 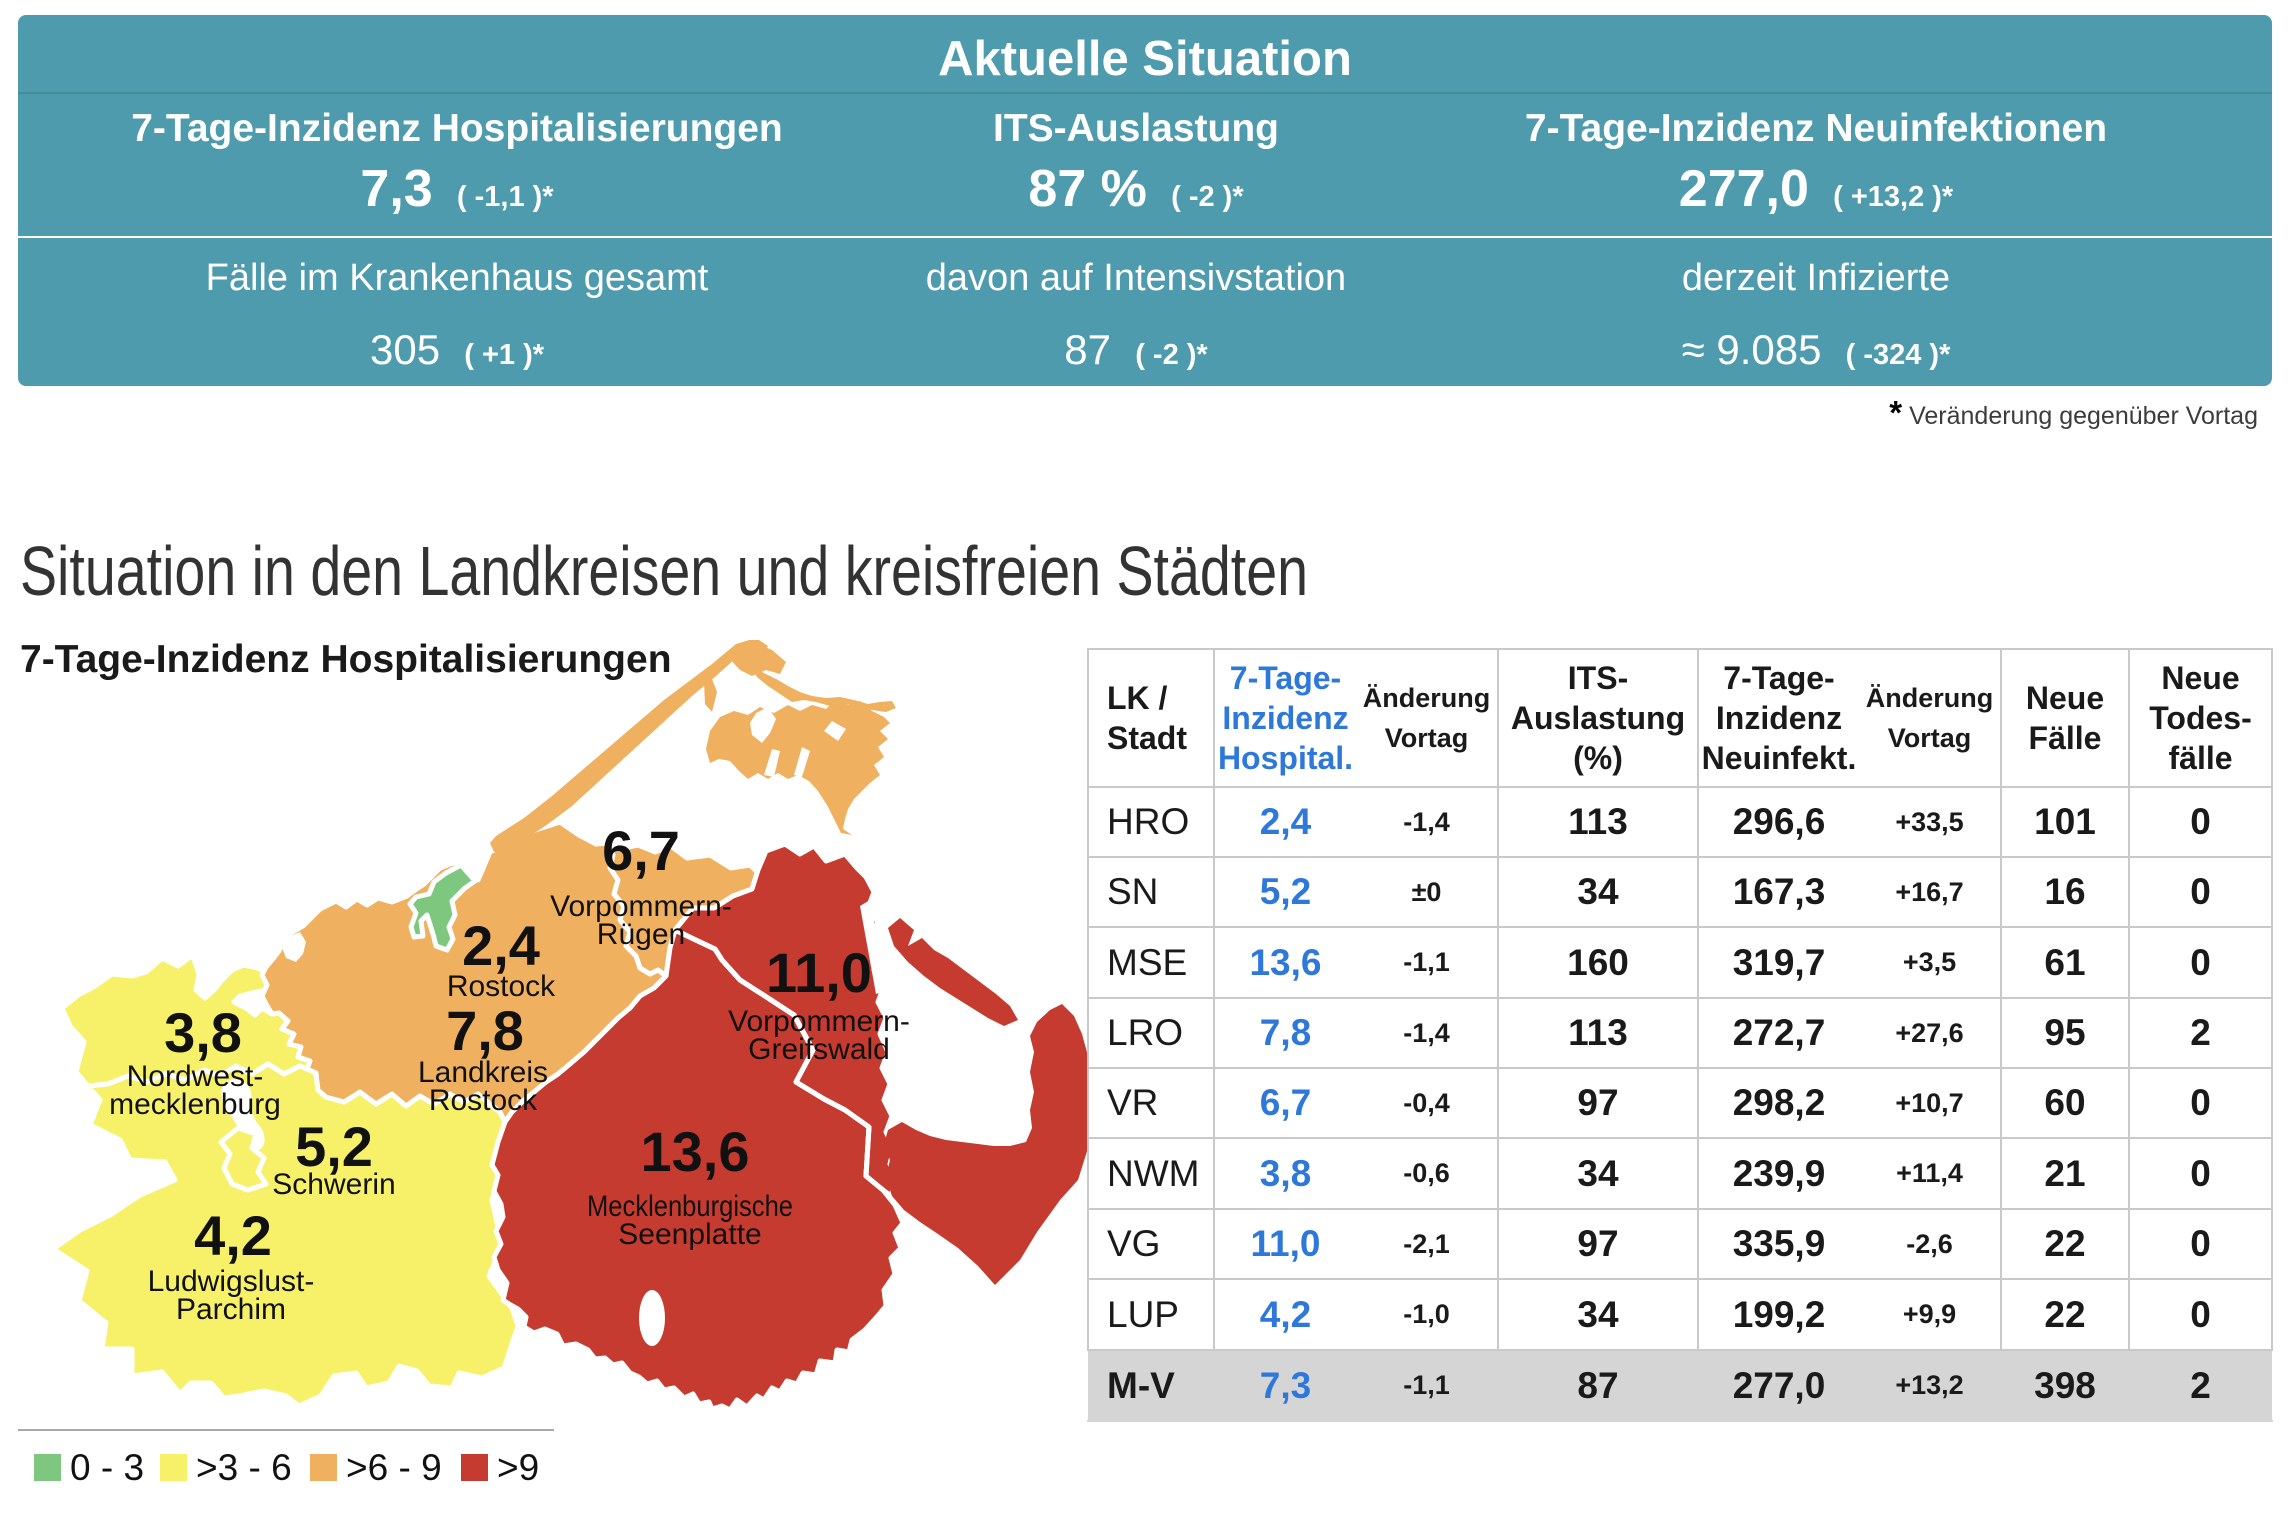 I want to click on svg-text: Greifswald, so click(x=819, y=1049).